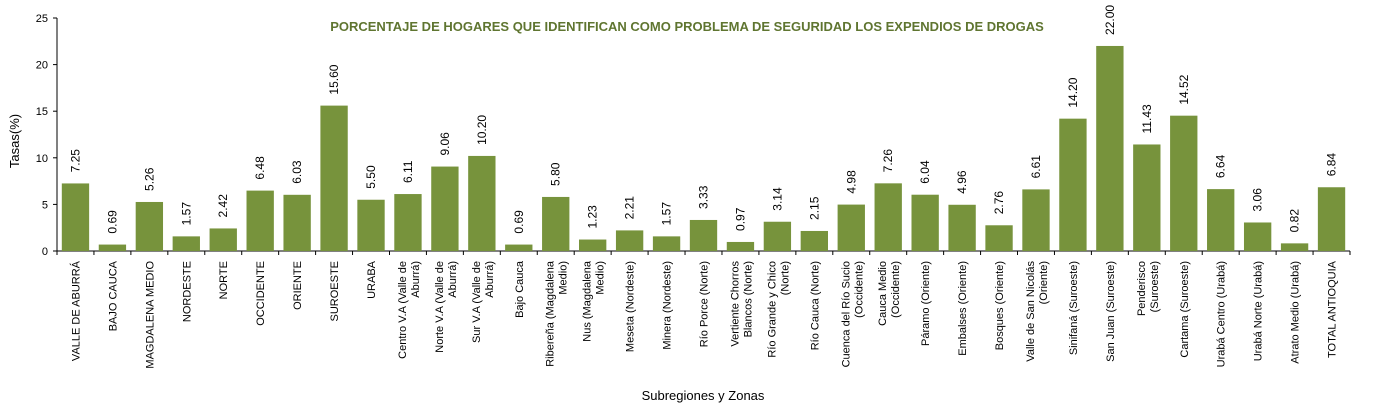 This screenshot has height=412, width=1376. I want to click on category-label: (Occidente), so click(896, 289).